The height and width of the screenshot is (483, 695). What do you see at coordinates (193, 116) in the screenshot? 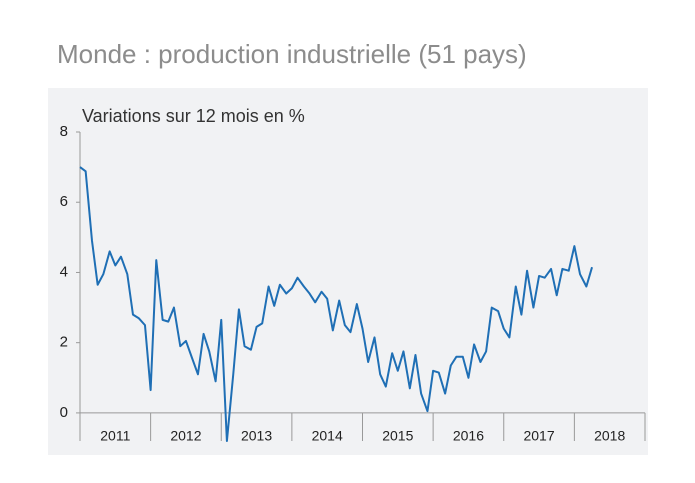
I see `chart-subtitle: Variations sur 12 mois en %` at bounding box center [193, 116].